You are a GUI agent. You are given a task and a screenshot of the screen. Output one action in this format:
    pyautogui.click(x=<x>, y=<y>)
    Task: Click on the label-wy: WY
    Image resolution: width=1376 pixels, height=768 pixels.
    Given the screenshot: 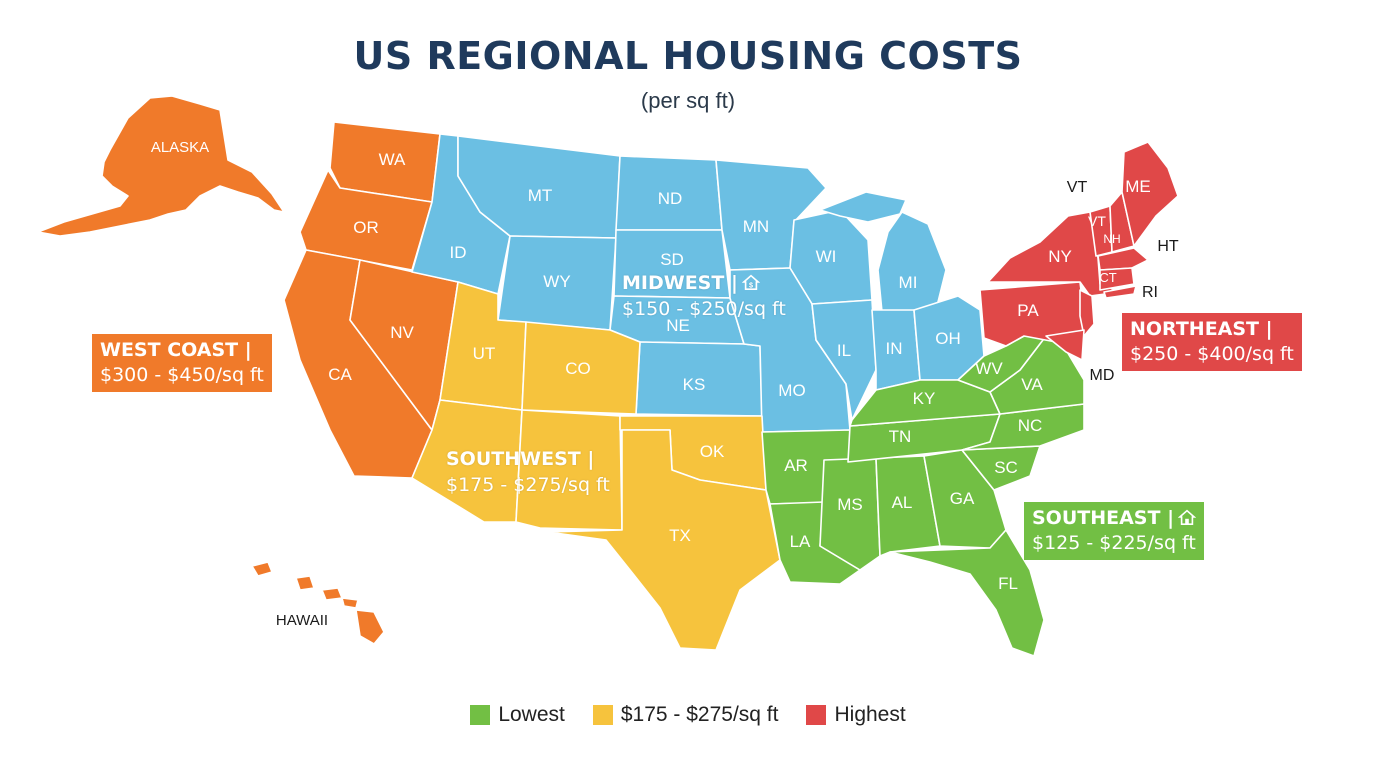 What is the action you would take?
    pyautogui.click(x=556, y=281)
    